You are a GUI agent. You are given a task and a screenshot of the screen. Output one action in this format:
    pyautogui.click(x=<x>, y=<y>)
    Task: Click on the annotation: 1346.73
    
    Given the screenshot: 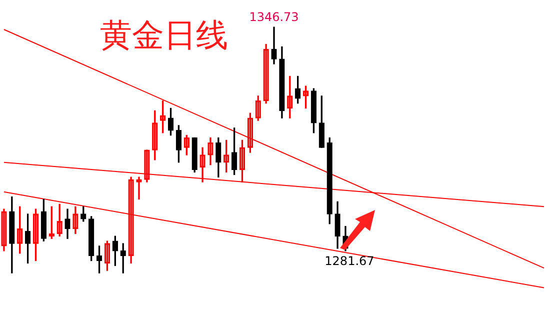 What is the action you would take?
    pyautogui.click(x=274, y=17)
    